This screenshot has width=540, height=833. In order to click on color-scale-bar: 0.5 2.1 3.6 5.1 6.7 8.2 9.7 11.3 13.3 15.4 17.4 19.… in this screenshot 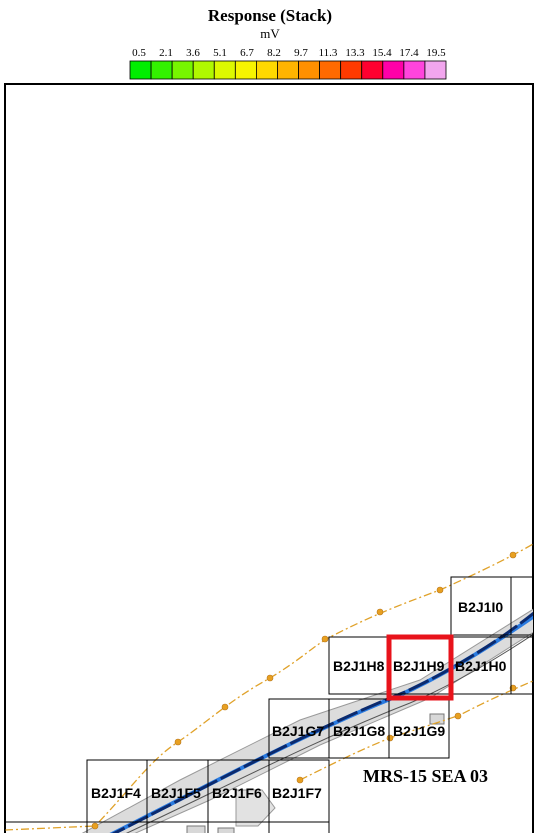, I will do `click(288, 63)`.